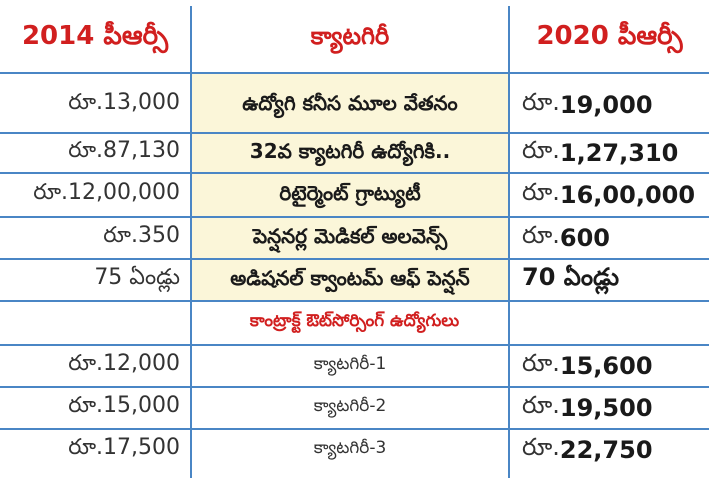 This screenshot has width=709, height=478. Describe the element at coordinates (124, 150) in the screenshot. I see `old-value: రూ.87,130` at that location.